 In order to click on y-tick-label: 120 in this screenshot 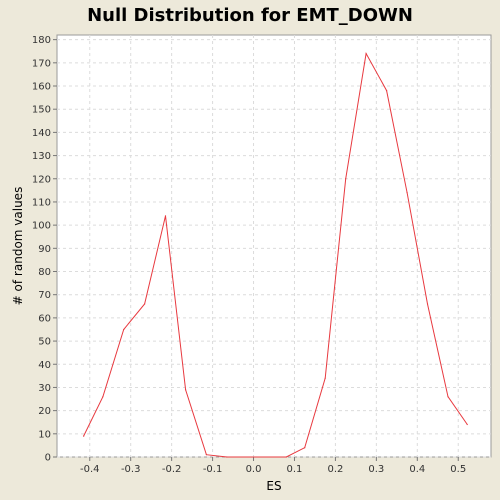, I will do `click(41, 179)`.